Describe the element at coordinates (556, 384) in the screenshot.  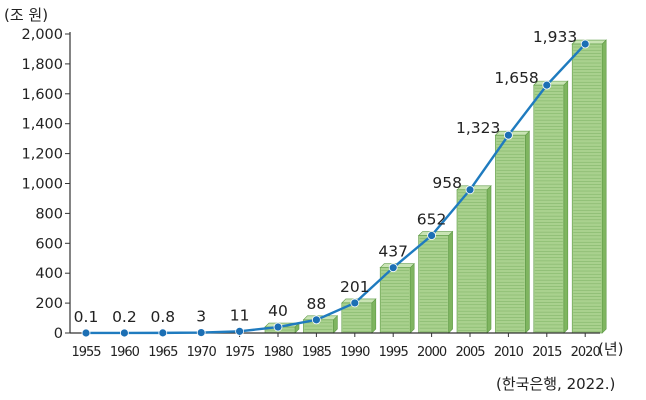
I see `source-note: (한국은행, 2022.)` at that location.